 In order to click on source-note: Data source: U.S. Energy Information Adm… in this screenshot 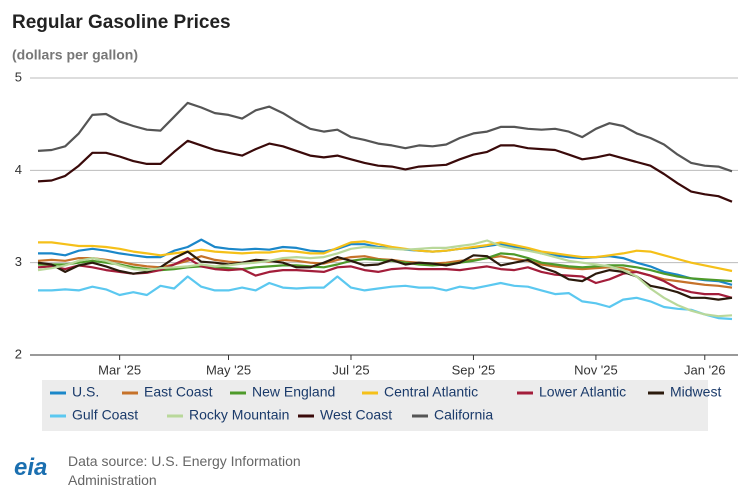, I will do `click(184, 470)`.